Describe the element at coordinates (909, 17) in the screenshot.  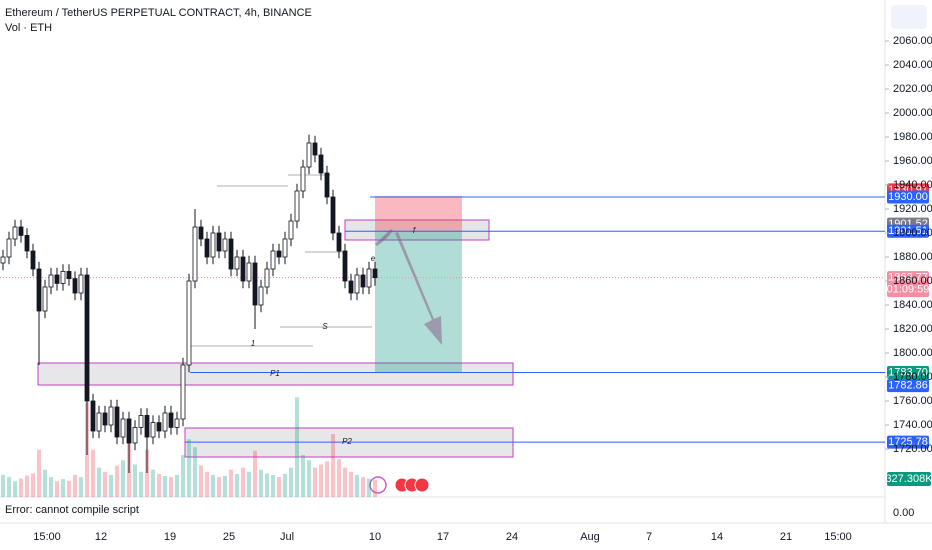
I see `logo-button` at that location.